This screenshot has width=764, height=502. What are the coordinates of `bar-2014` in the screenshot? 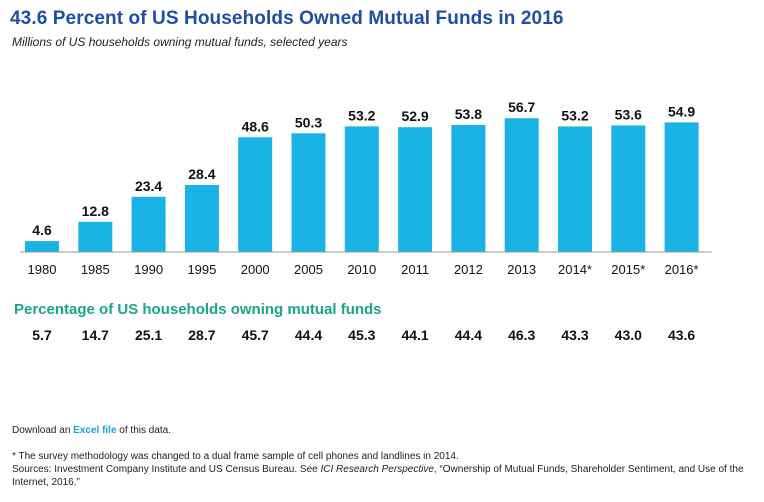 It's located at (575, 189).